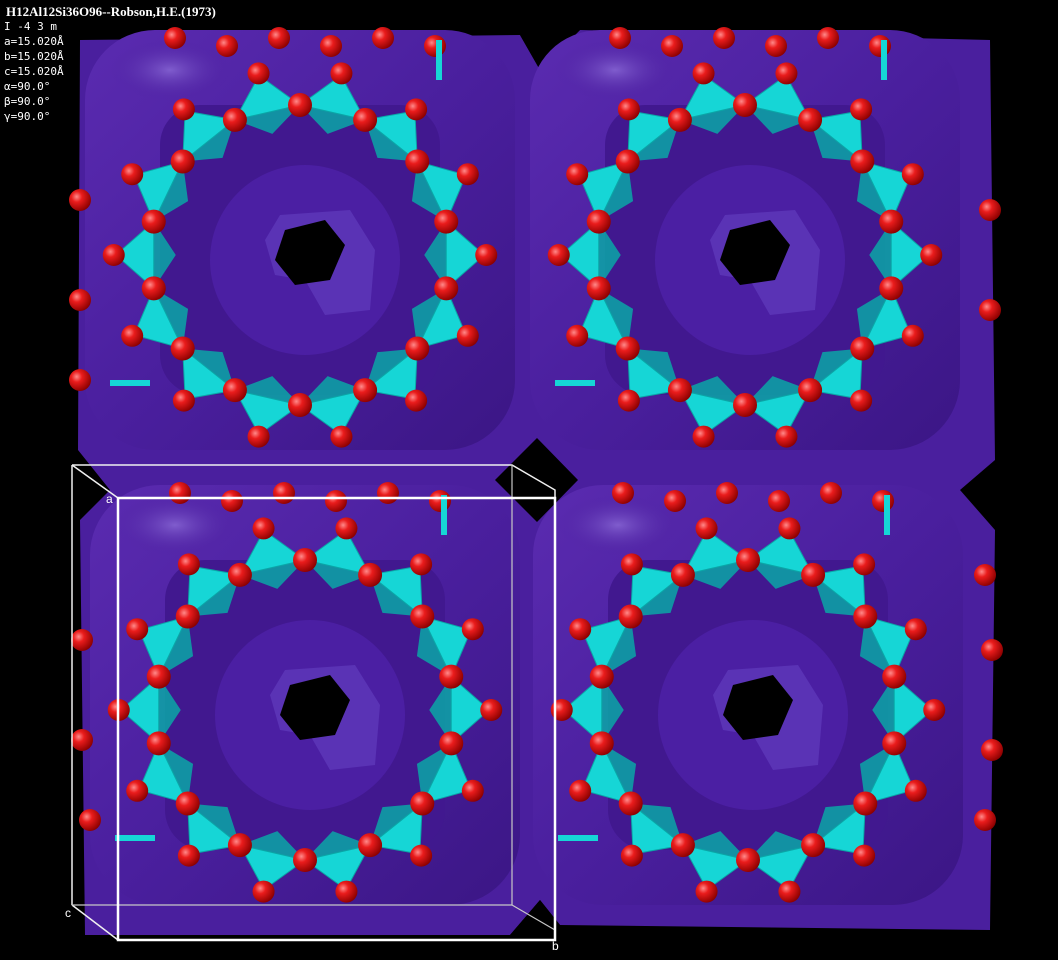 This screenshot has height=960, width=1058. Describe the element at coordinates (27, 116) in the screenshot. I see `cell-gamma-label: γ=90.0°` at that location.